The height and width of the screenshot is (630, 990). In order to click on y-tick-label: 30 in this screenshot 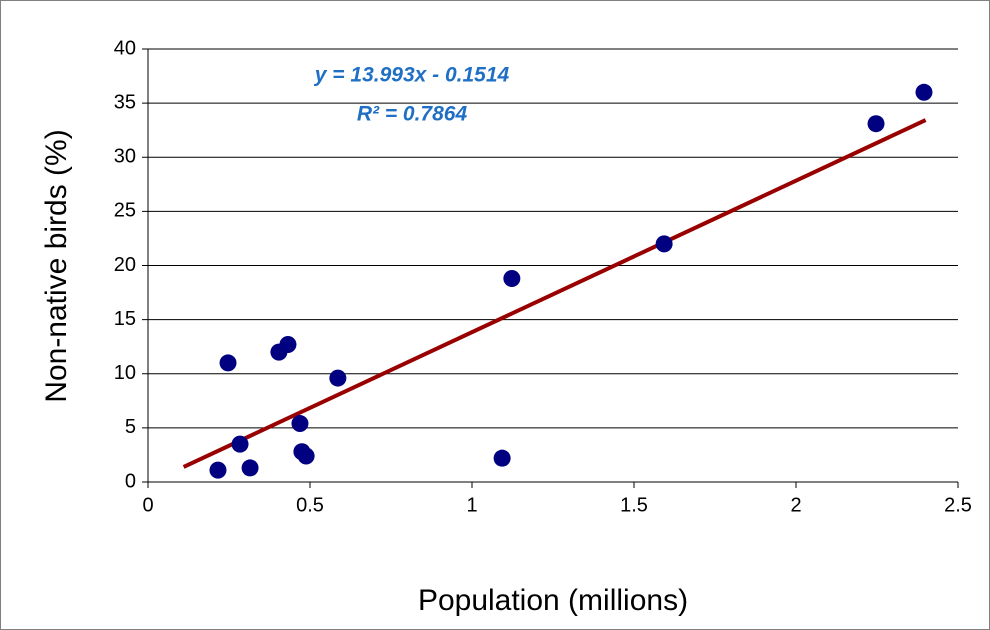, I will do `click(125, 157)`.